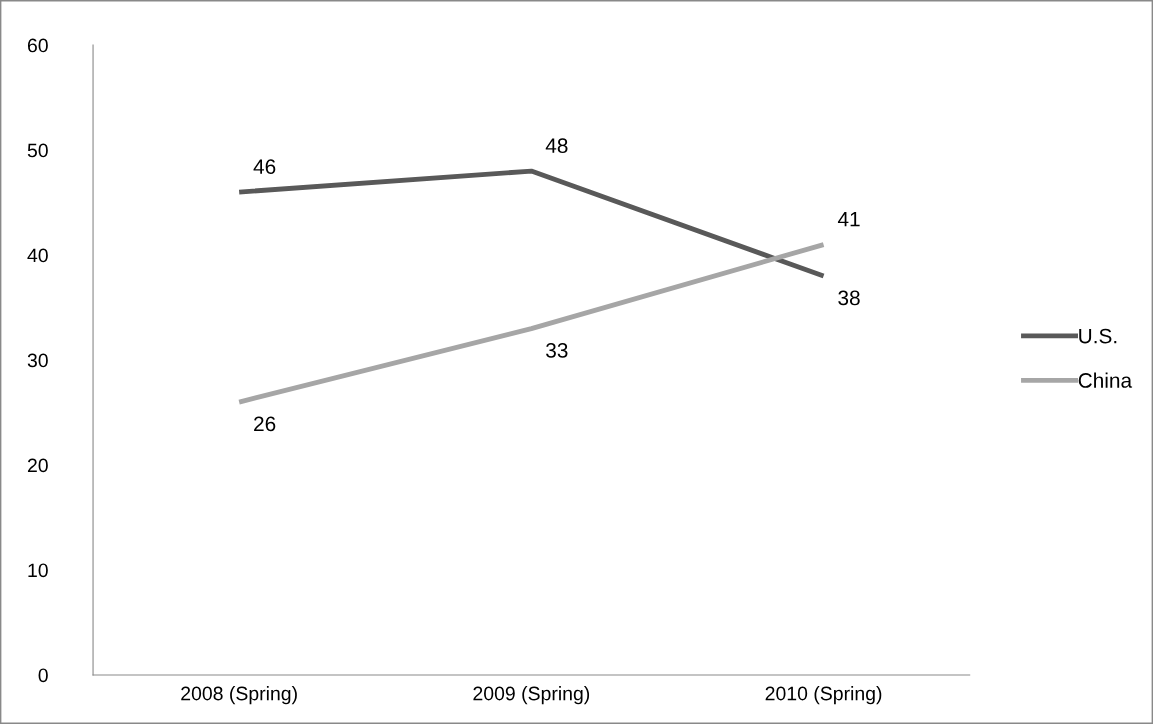  Describe the element at coordinates (37, 255) in the screenshot. I see `y-tick-label: 40` at that location.